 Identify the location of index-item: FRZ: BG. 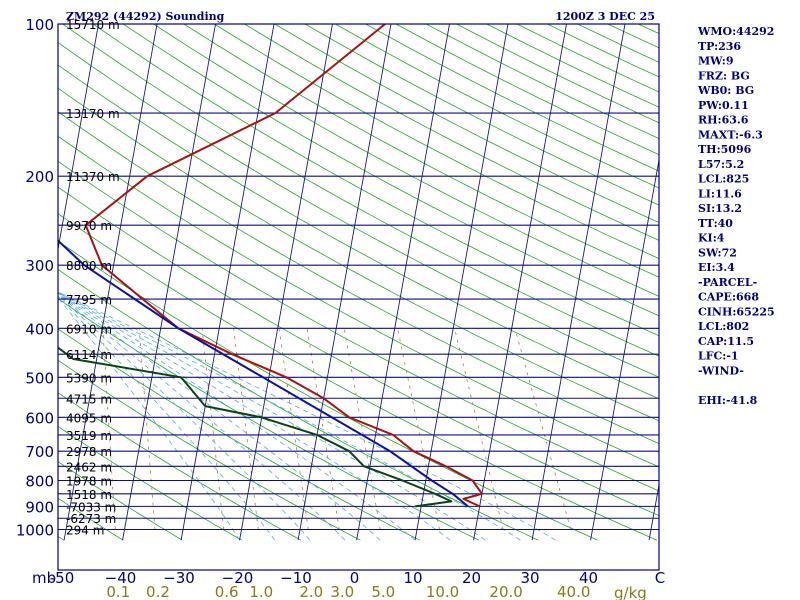
(724, 75).